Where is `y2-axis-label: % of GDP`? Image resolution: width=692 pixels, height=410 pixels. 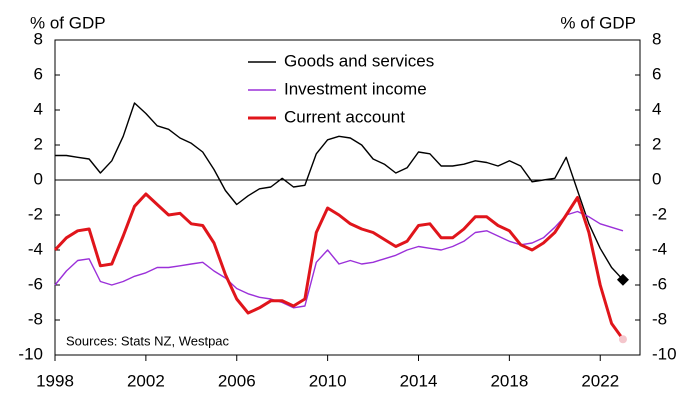 y2-axis-label: % of GDP is located at coordinates (598, 22).